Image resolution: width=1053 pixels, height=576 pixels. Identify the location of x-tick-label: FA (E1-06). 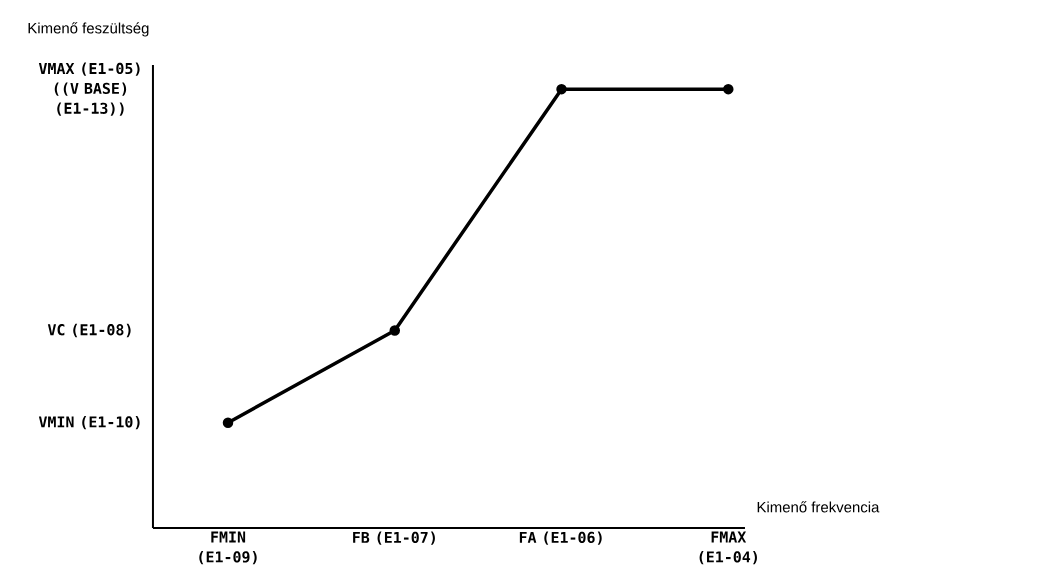
(560, 538).